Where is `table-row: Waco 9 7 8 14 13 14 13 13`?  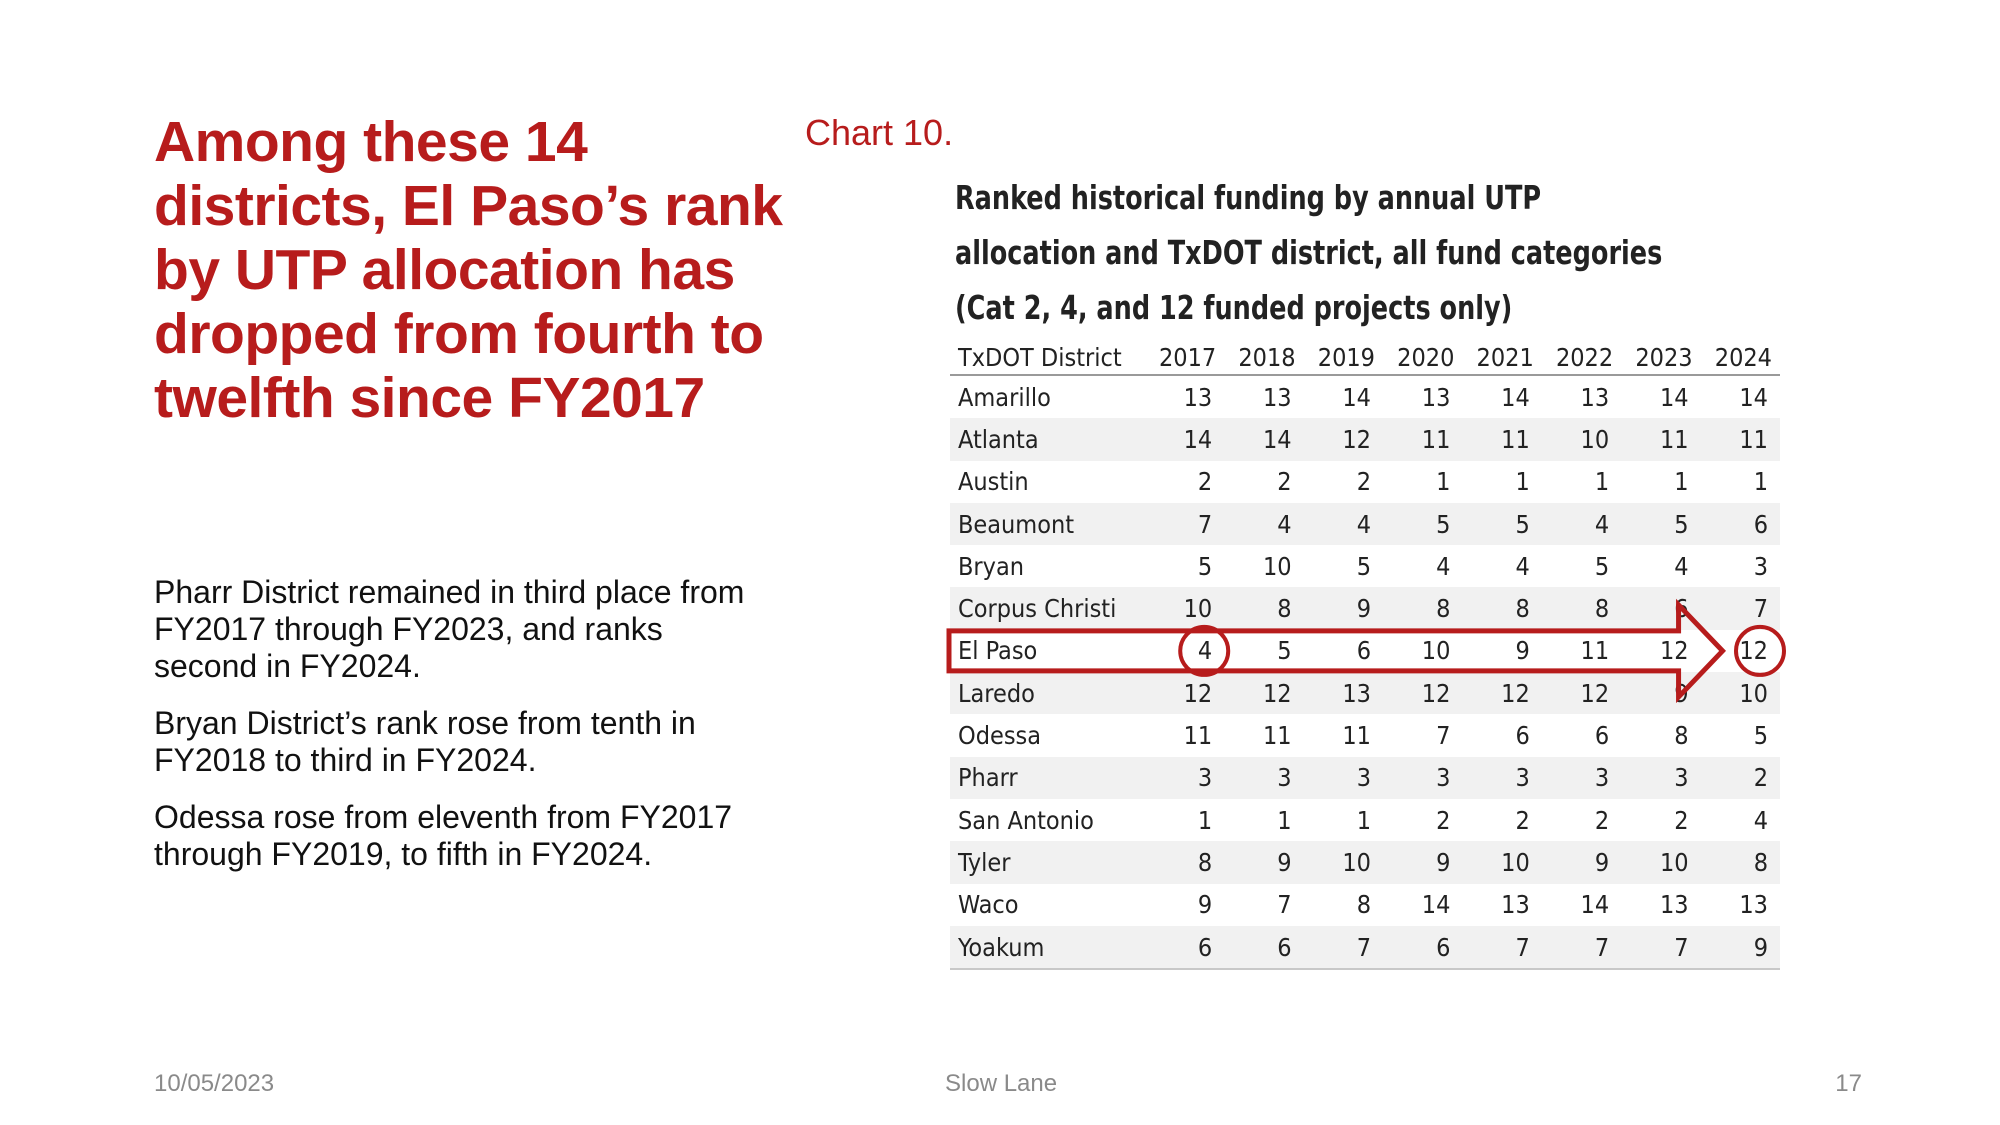
table-row: Waco 9 7 8 14 13 14 13 13 is located at coordinates (1365, 905).